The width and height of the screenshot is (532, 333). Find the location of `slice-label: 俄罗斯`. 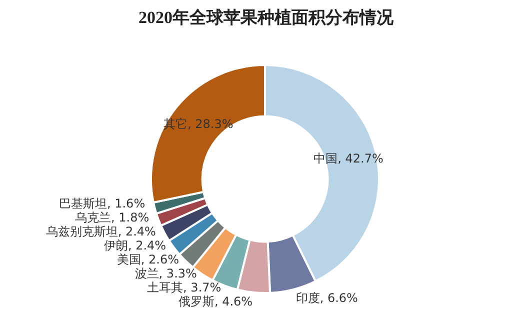

slice-label: 俄罗斯 is located at coordinates (196, 301).